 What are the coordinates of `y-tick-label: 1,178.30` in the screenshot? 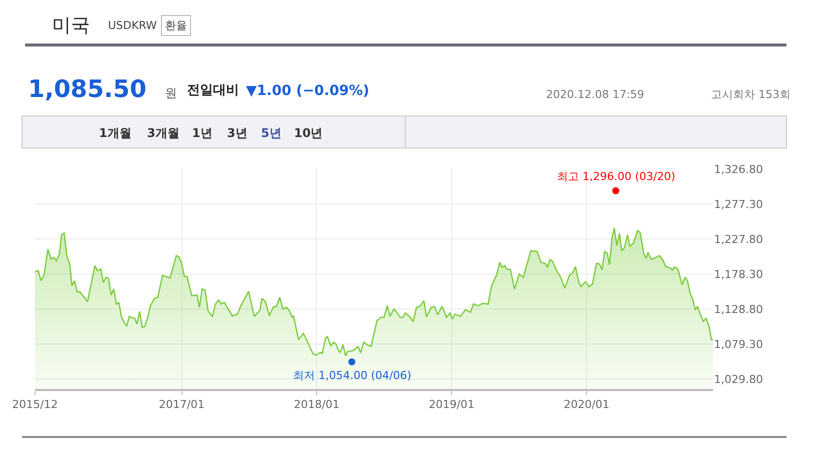 It's located at (738, 274).